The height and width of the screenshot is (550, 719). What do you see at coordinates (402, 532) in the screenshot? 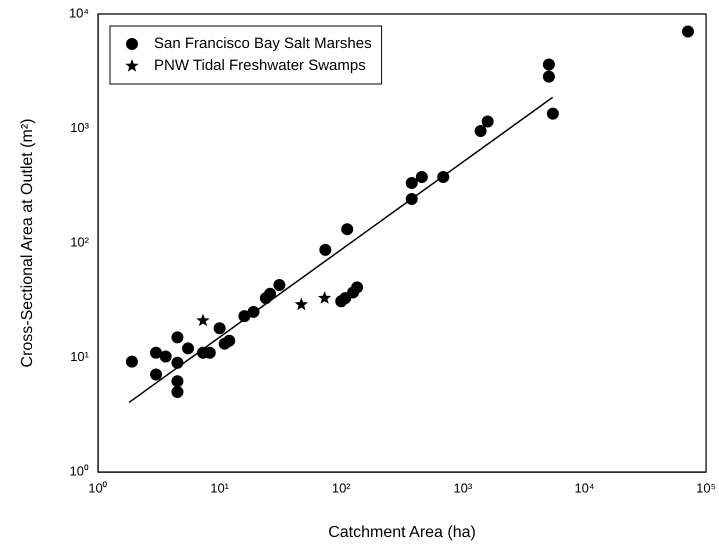
I see `x-axis-title: Catchment Area (ha)` at bounding box center [402, 532].